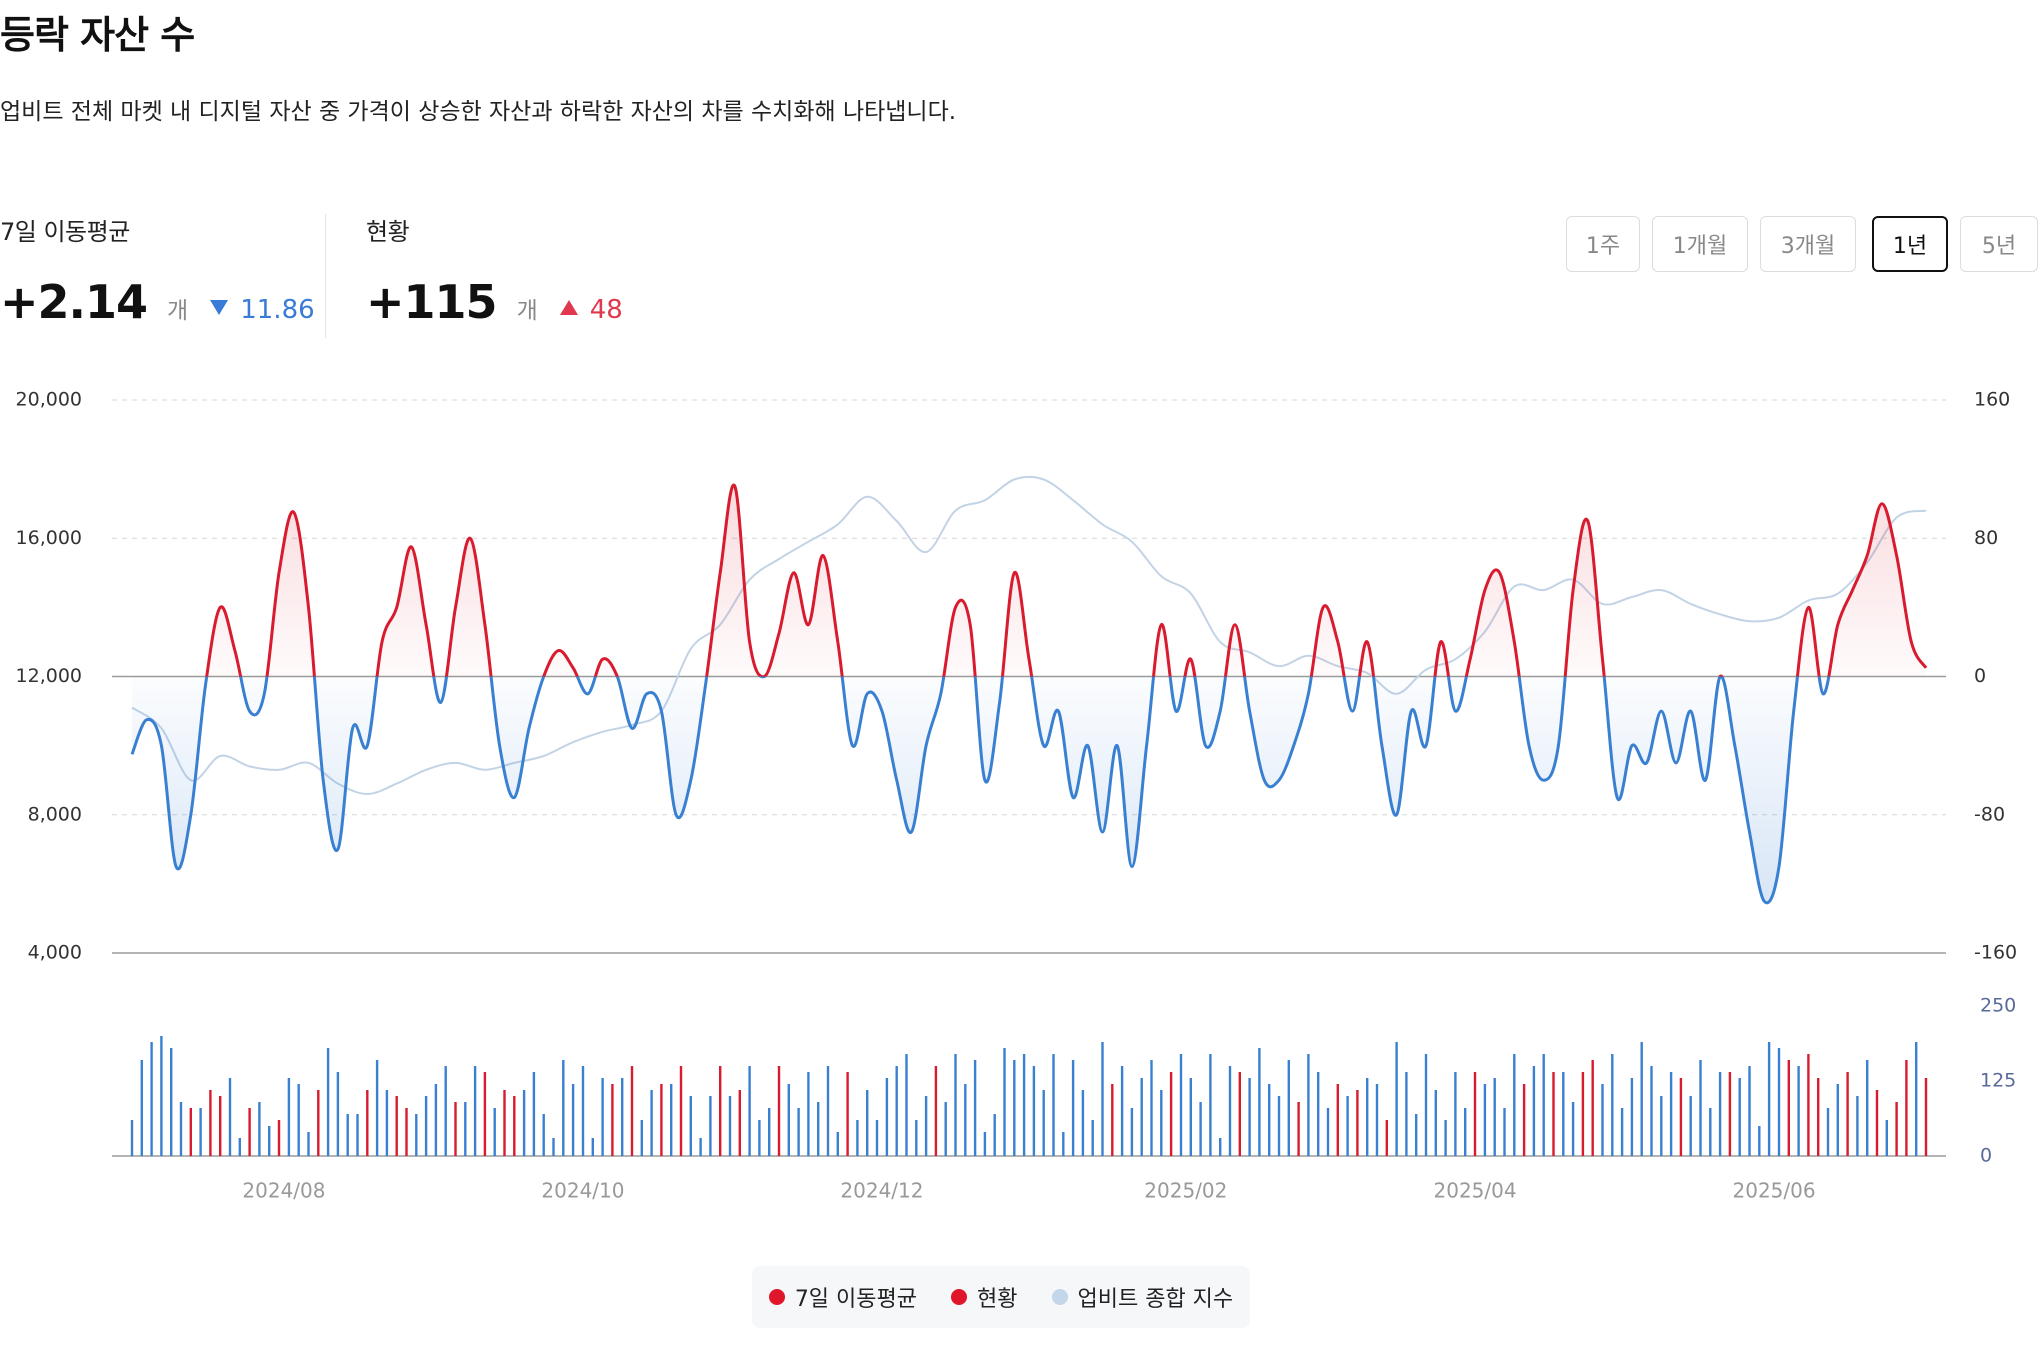 Image resolution: width=2040 pixels, height=1358 pixels. What do you see at coordinates (219, 307) in the screenshot?
I see `triangle-down-icon` at bounding box center [219, 307].